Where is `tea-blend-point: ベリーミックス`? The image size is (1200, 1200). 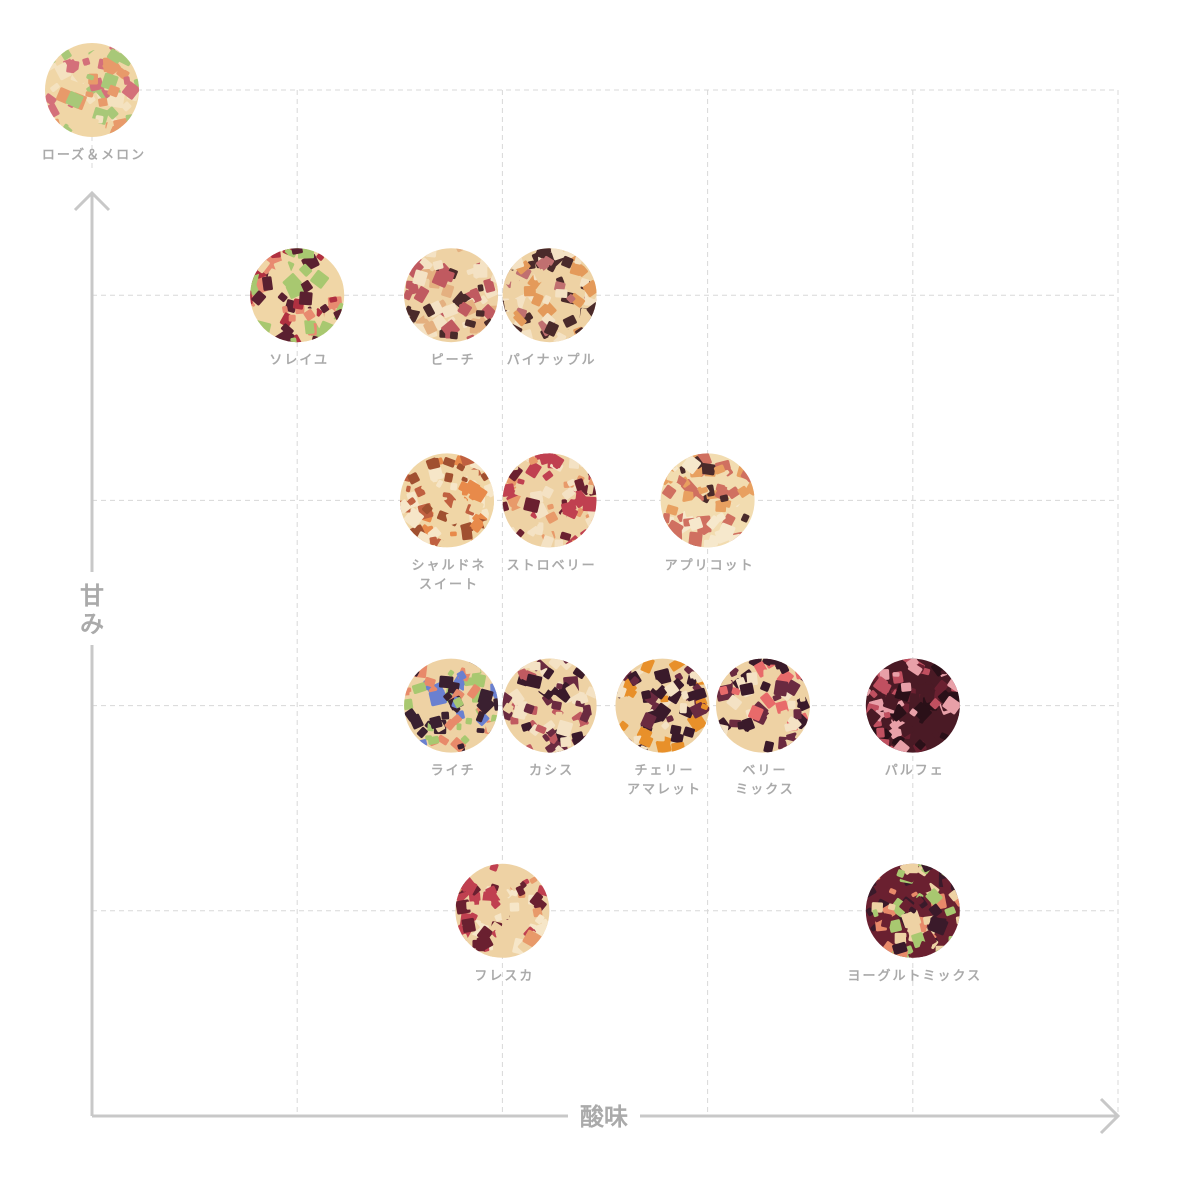 tea-blend-point: ベリーミックス is located at coordinates (763, 728).